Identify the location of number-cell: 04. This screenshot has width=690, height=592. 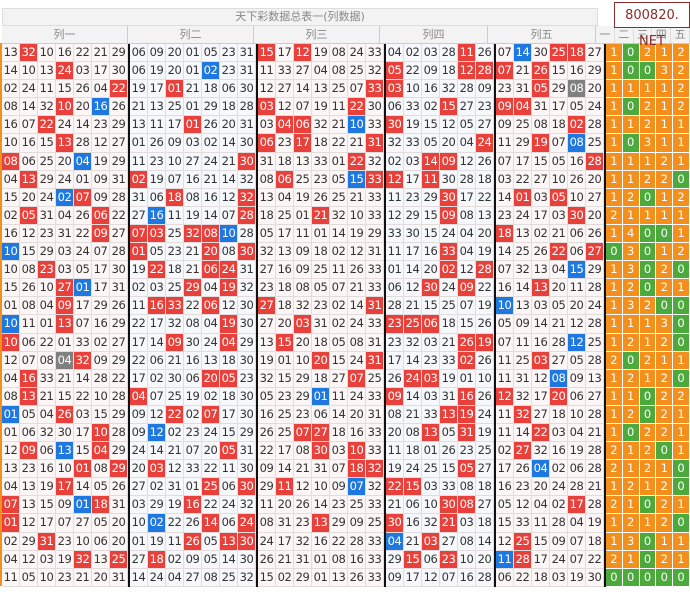
(83, 161).